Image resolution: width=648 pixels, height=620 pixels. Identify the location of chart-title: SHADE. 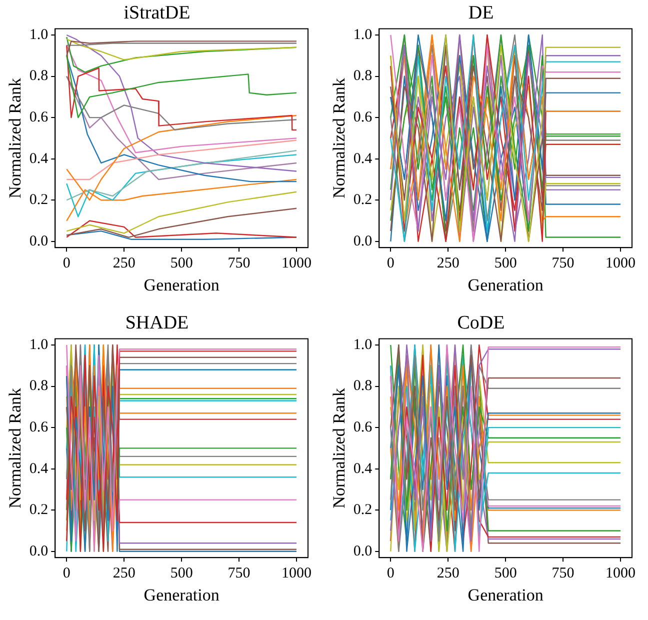
(157, 323).